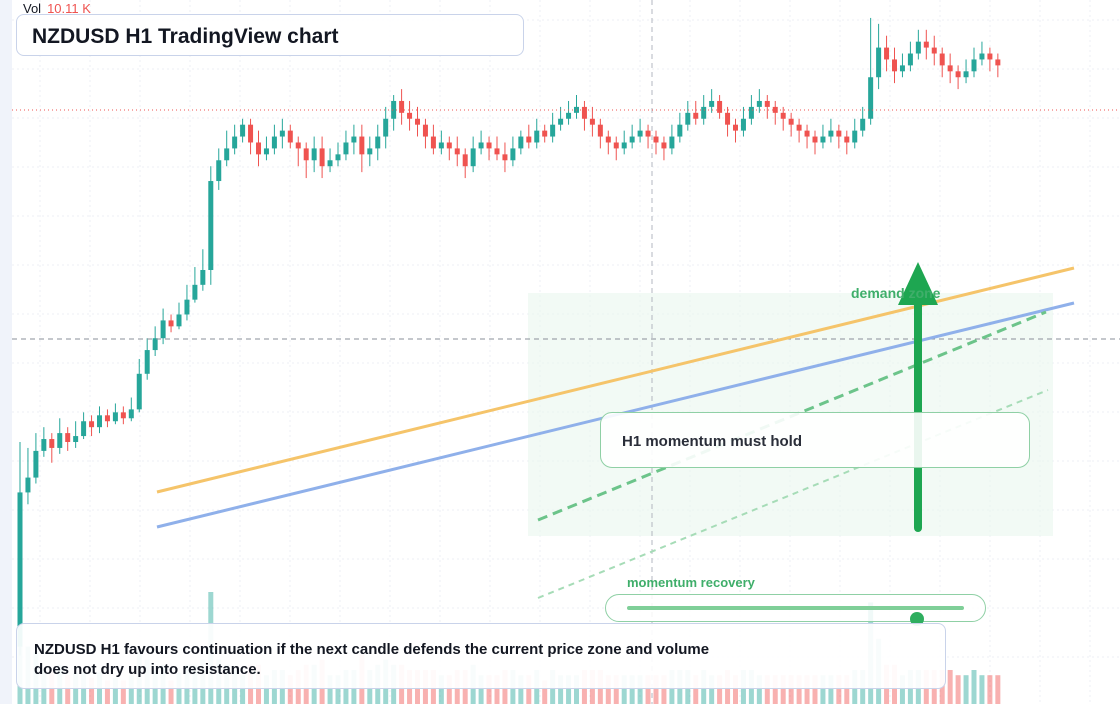 The height and width of the screenshot is (704, 1120). What do you see at coordinates (6, 352) in the screenshot?
I see `price-axis-left-strip` at bounding box center [6, 352].